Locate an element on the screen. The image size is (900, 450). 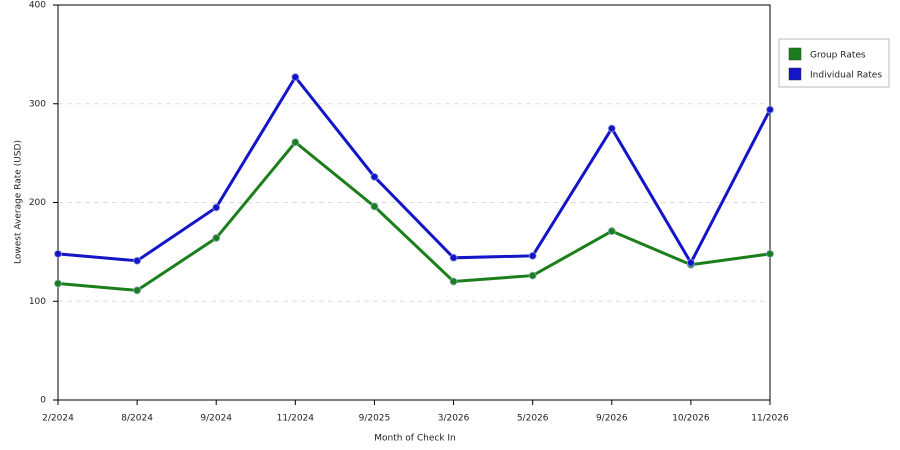
y-tick-label: 100 is located at coordinates (37, 302).